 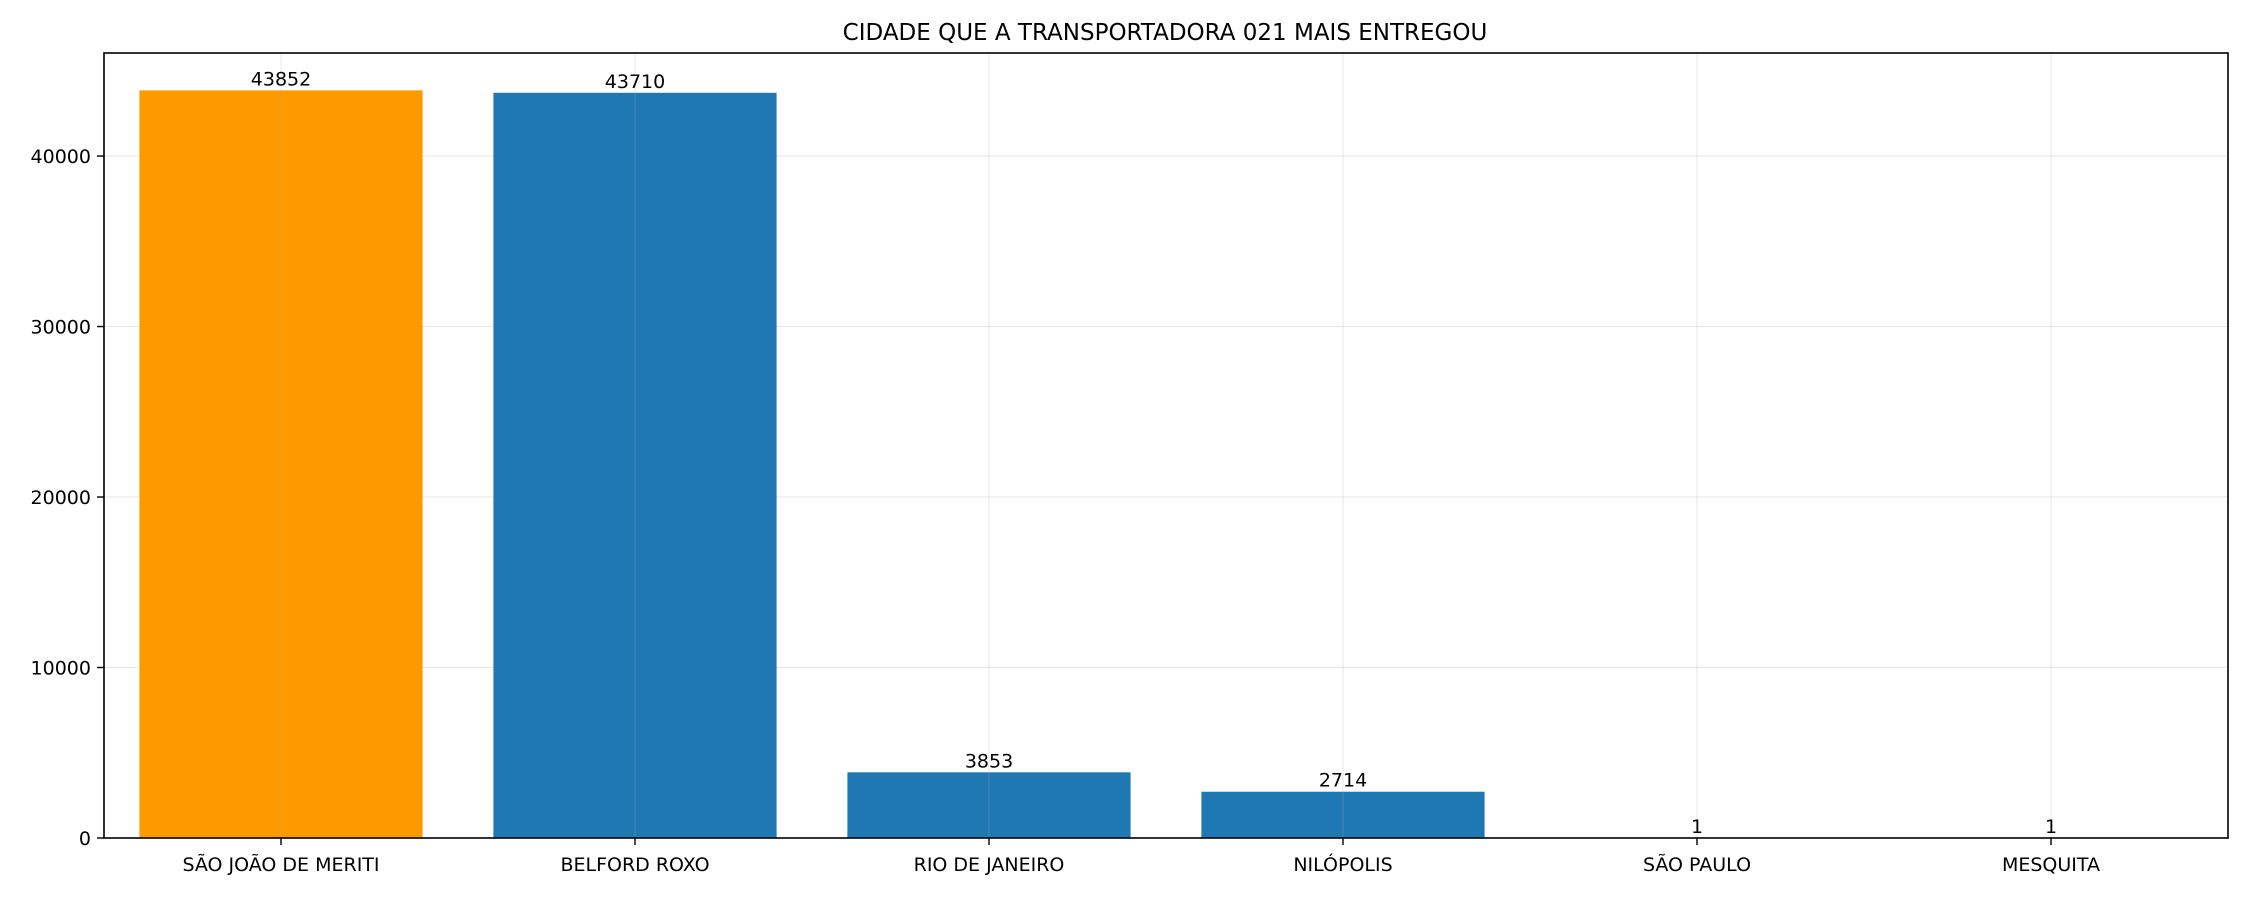 I want to click on x-tick-label: SÃO PAULO, so click(x=1697, y=864).